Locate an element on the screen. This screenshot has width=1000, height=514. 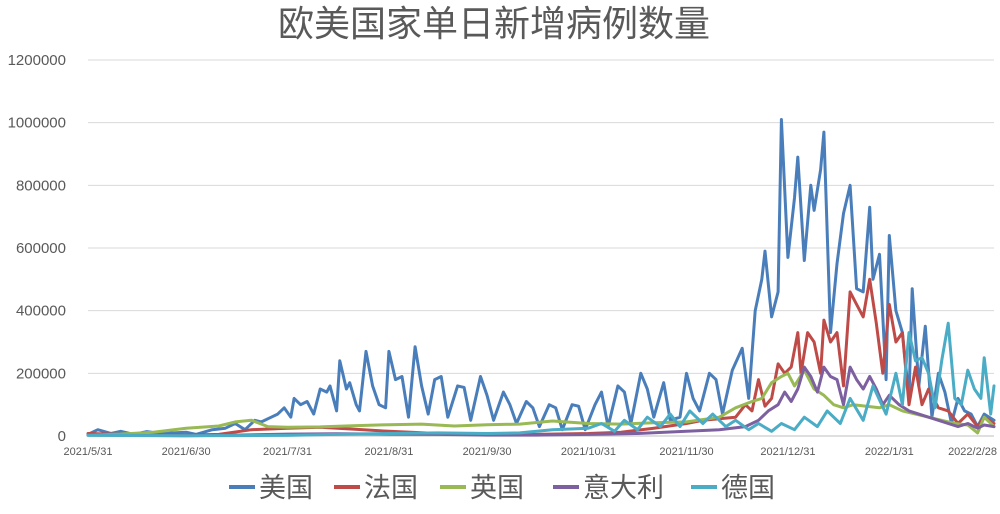
legend-item-3: 意大利 is located at coordinates (608, 488).